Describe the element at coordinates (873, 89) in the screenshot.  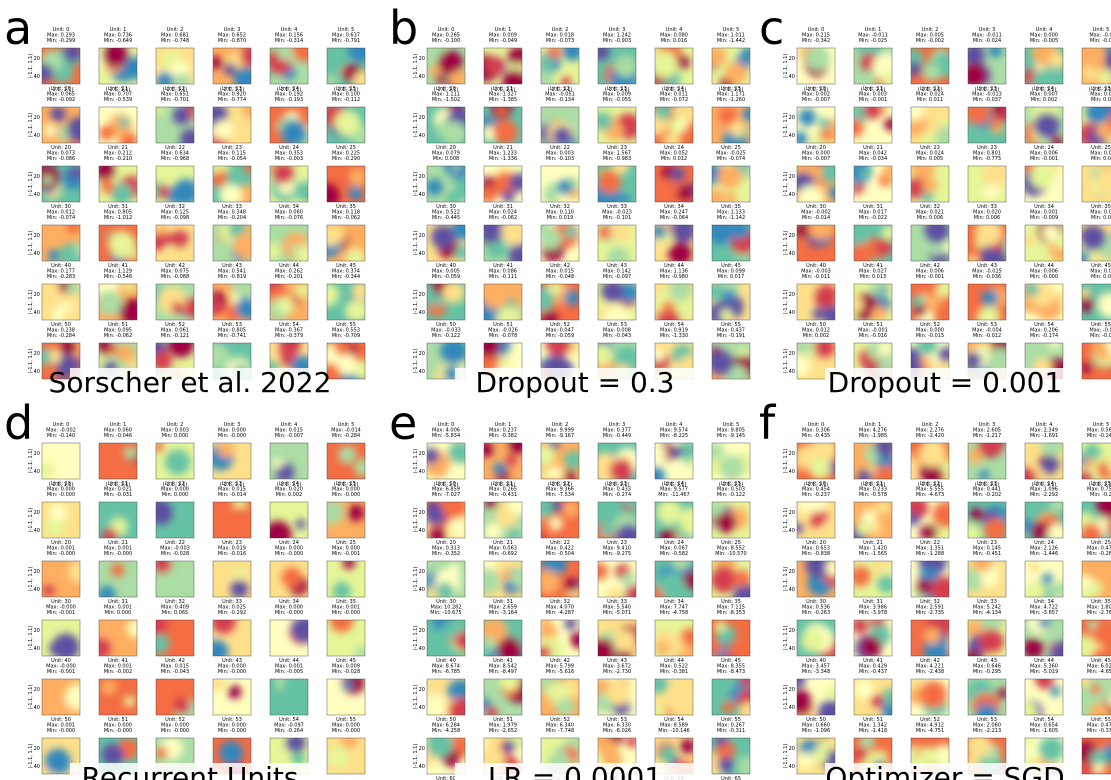
I see `tile-unit: Unit: 11` at that location.